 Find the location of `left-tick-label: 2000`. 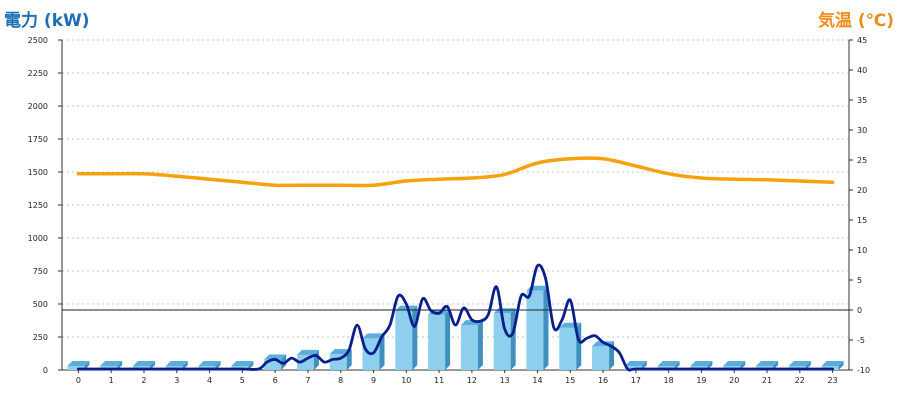

left-tick-label: 2000 is located at coordinates (38, 106).